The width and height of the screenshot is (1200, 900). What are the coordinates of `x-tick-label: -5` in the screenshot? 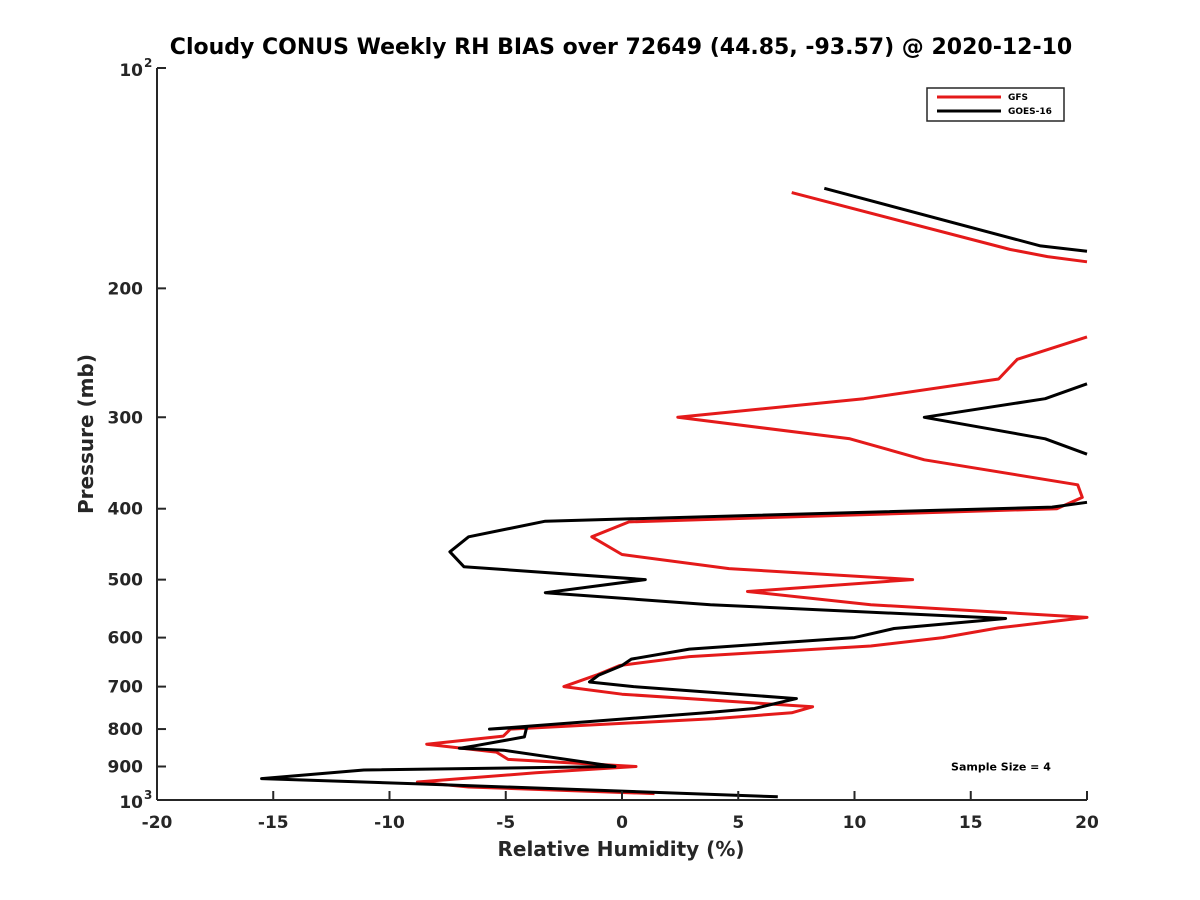 It's located at (505, 823).